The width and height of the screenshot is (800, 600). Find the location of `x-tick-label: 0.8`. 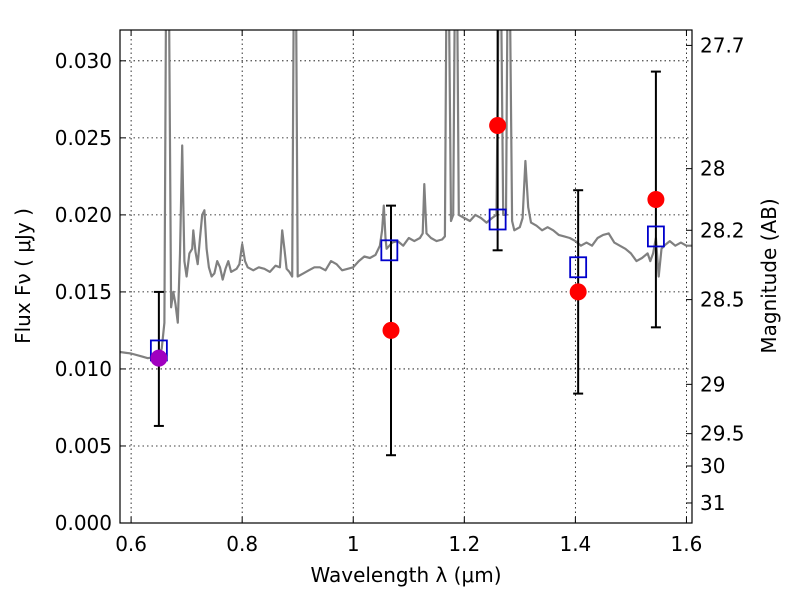

x-tick-label: 0.8 is located at coordinates (242, 544).